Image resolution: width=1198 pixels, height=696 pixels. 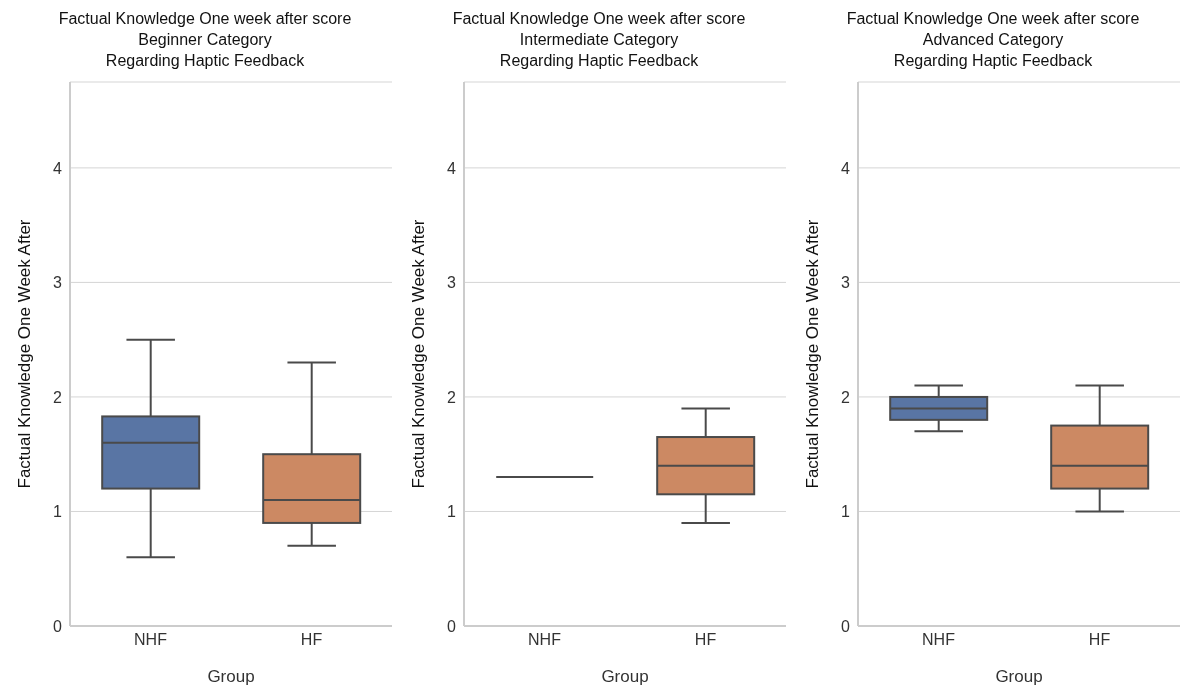 What do you see at coordinates (599, 40) in the screenshot?
I see `chart-title: Factual Knowledge One week after score Intermediate Category Regarding Haptic Feedback` at bounding box center [599, 40].